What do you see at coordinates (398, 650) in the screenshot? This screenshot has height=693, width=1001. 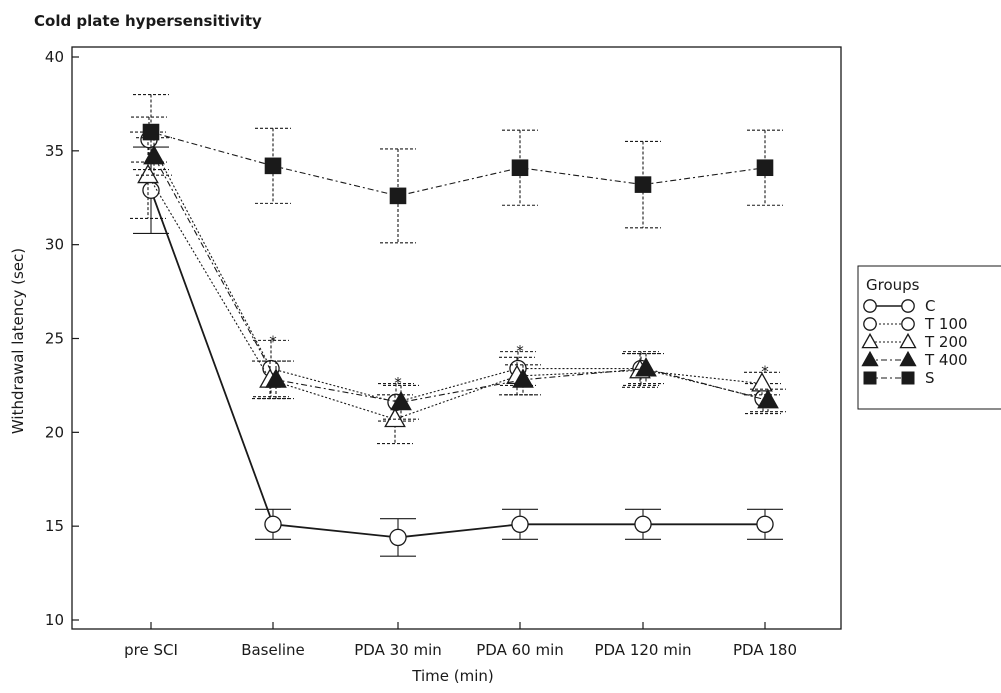 I see `x-tick-label: PDA 30 min` at bounding box center [398, 650].